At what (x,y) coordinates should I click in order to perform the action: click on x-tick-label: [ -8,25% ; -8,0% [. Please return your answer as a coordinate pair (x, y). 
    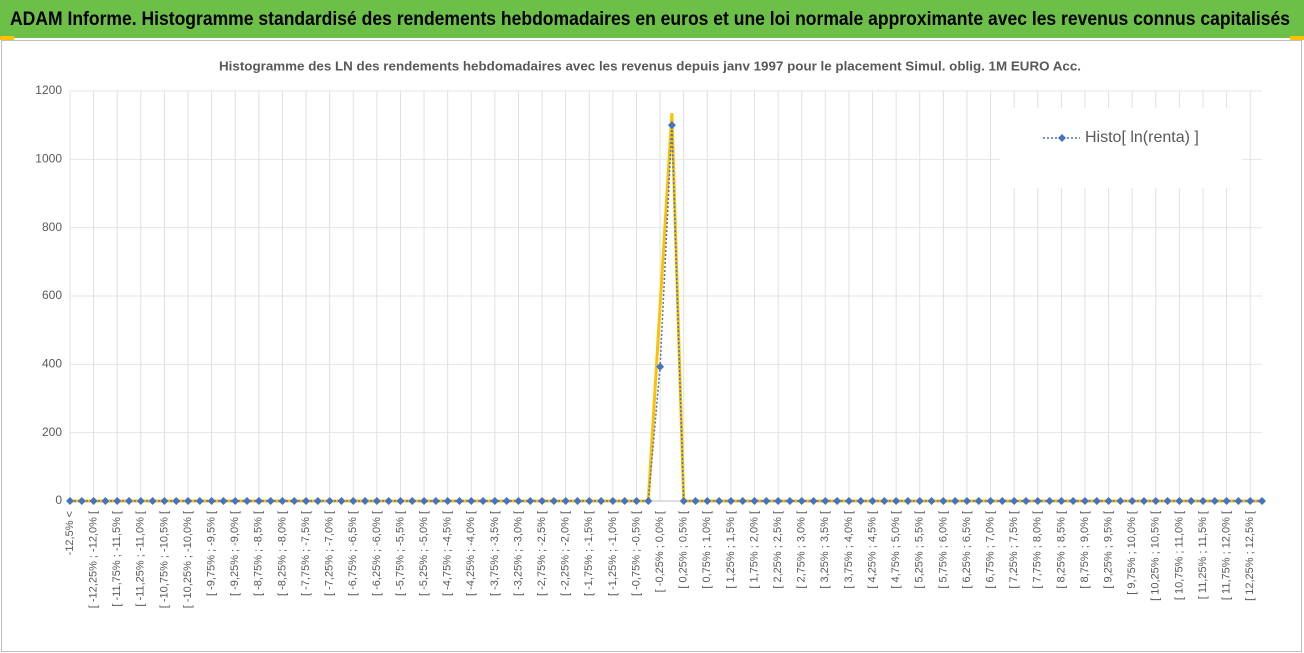
    Looking at the image, I should click on (282, 553).